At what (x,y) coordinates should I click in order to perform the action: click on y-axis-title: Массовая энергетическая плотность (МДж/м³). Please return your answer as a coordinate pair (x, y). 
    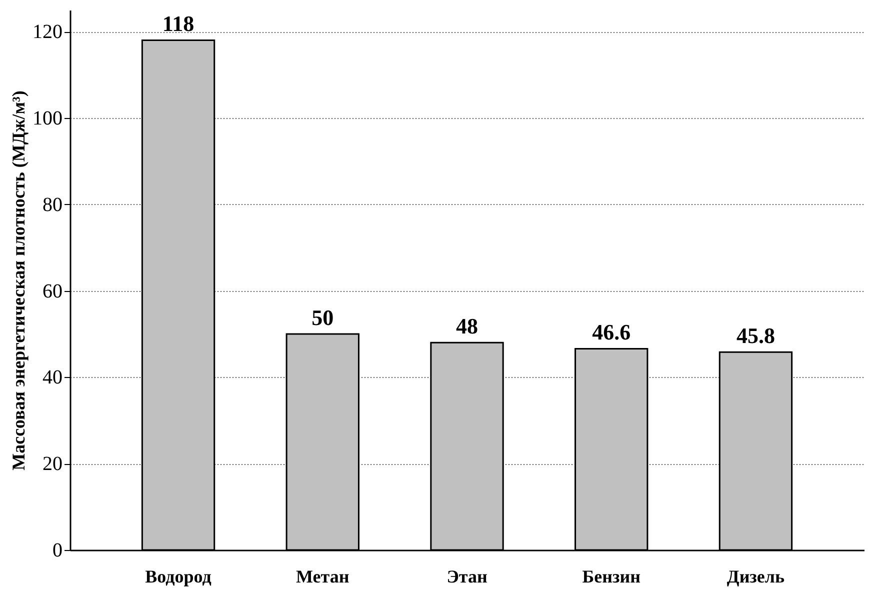
    Looking at the image, I should click on (18, 280).